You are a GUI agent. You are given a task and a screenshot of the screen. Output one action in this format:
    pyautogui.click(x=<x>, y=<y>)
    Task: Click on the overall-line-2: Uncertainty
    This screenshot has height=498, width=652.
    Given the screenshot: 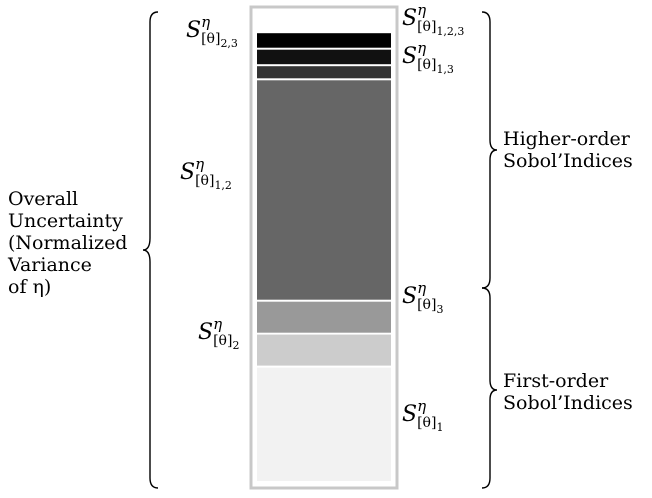 What is the action you would take?
    pyautogui.click(x=65, y=221)
    